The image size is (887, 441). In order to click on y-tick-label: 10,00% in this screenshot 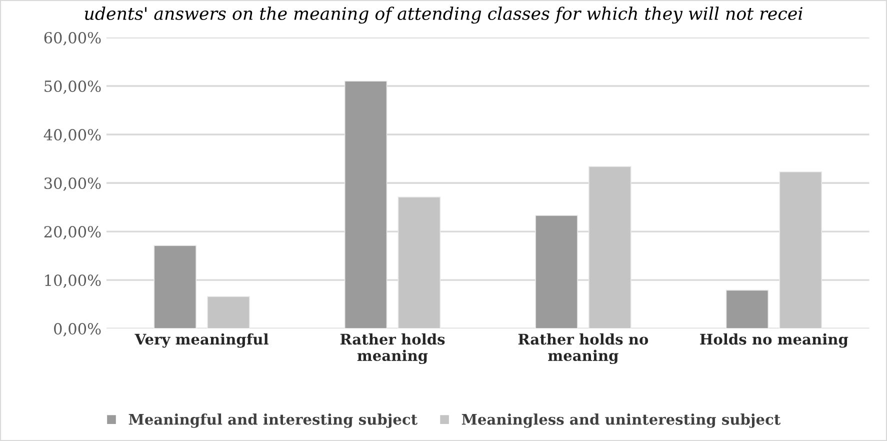, I will do `click(73, 281)`.